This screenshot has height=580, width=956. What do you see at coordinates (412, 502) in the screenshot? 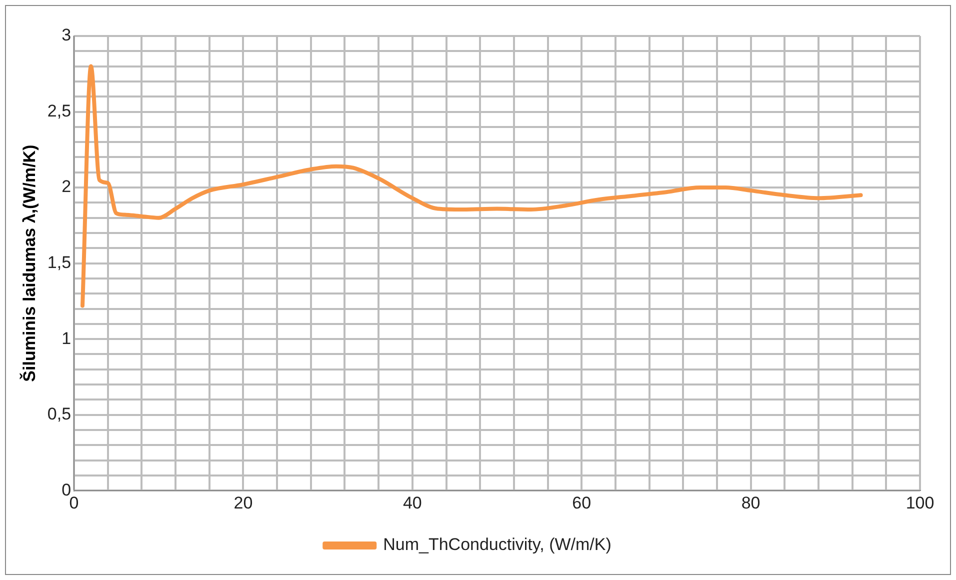
I see `x-tick-label: 40` at bounding box center [412, 502].